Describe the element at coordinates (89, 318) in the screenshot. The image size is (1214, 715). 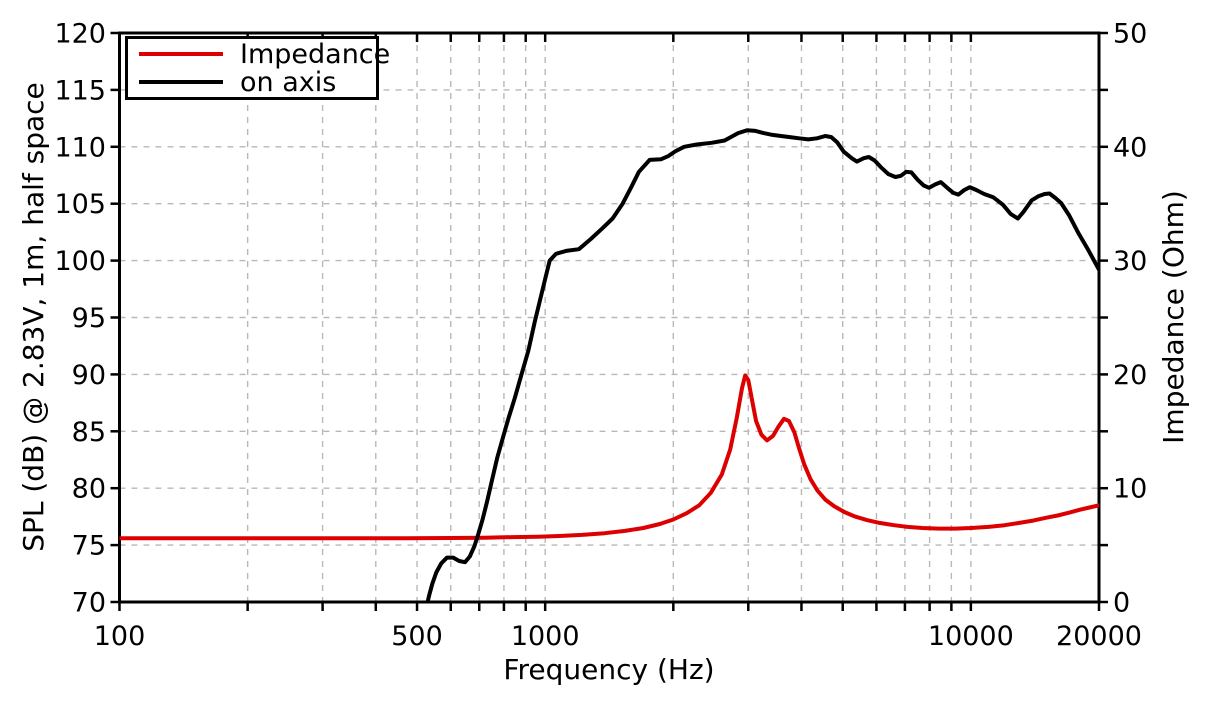
I see `left-tick-label: 95` at that location.